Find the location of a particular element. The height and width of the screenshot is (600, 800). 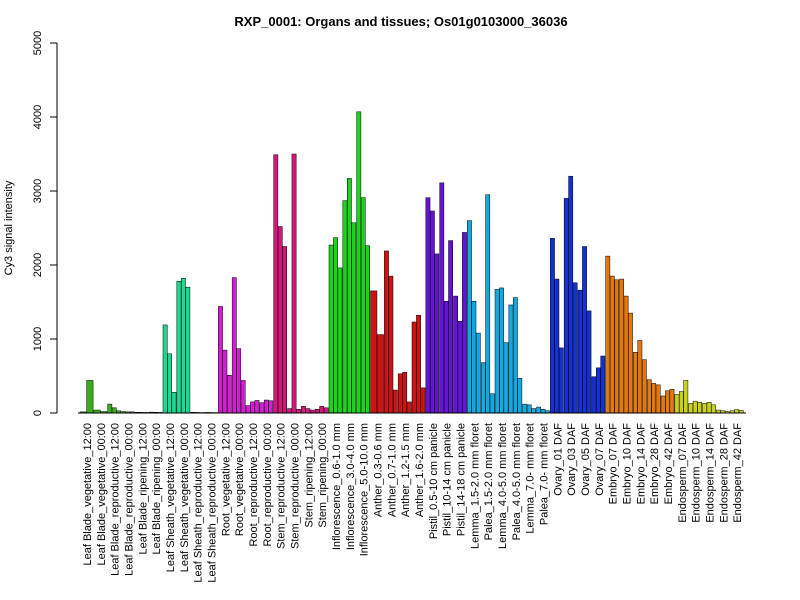

x-tick-label: Leaf Sheath_reproductive_00:00 is located at coordinates (212, 503).